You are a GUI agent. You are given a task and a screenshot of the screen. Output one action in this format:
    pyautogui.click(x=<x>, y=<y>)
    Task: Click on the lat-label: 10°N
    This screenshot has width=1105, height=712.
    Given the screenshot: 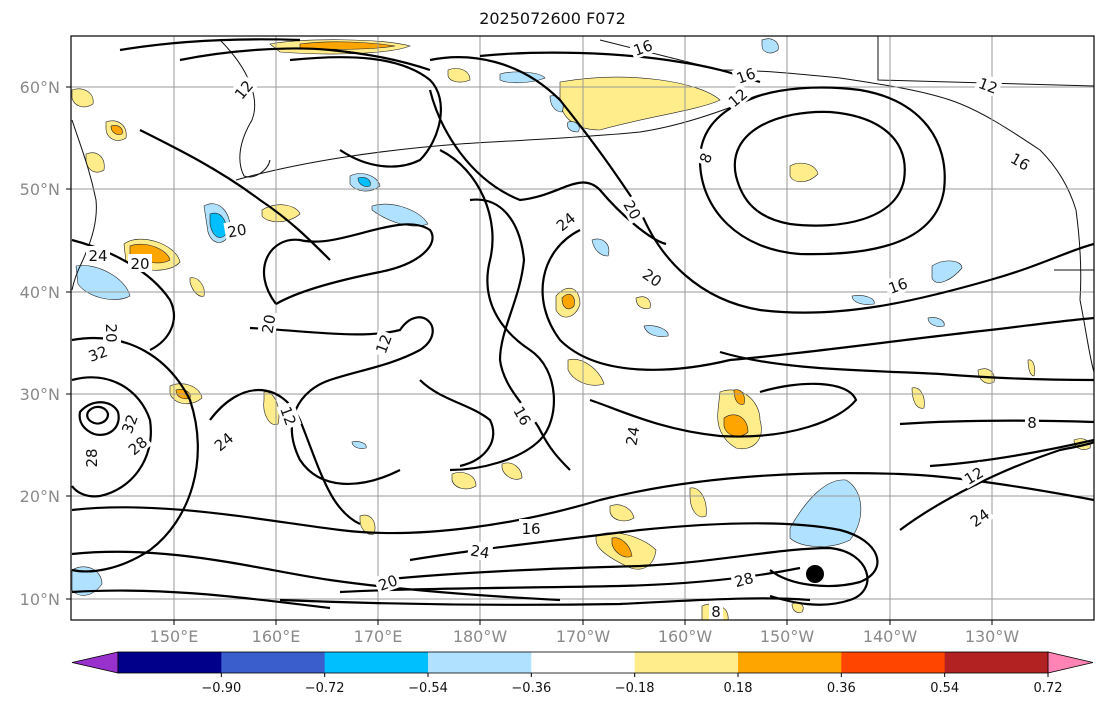 What is the action you would take?
    pyautogui.click(x=40, y=599)
    